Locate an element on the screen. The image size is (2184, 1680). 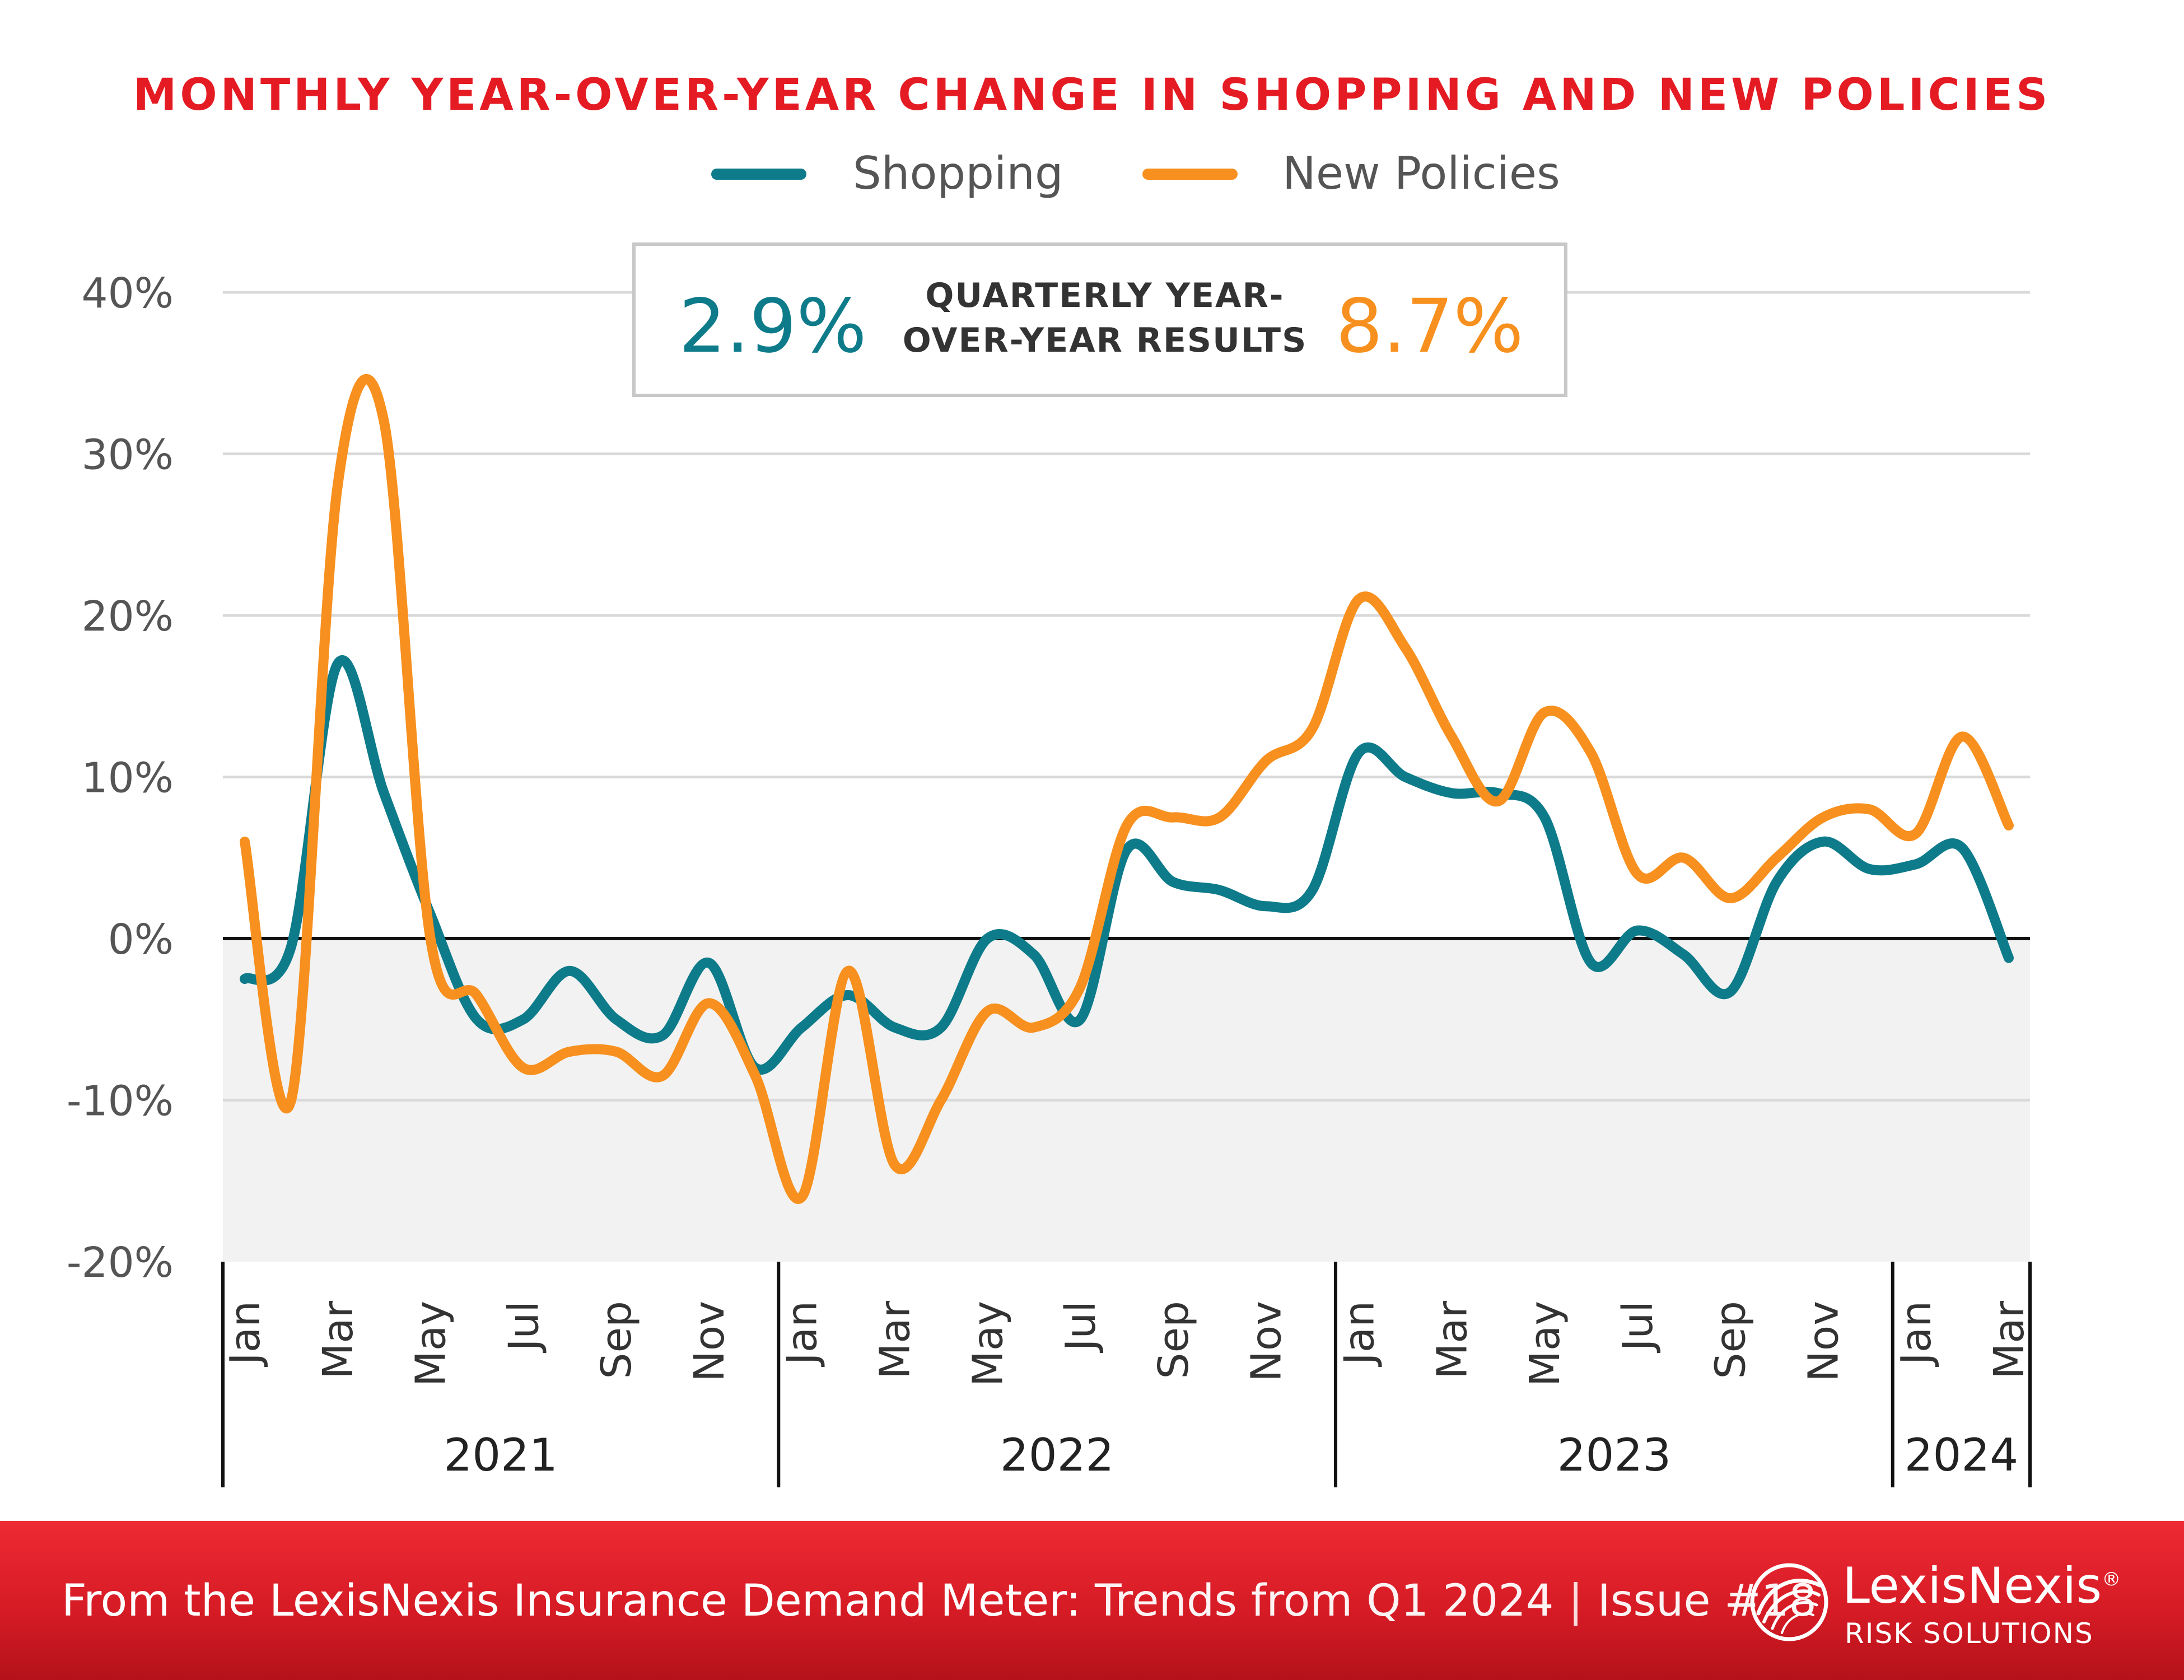
logo-wordmark: LexisNexis® is located at coordinates (1982, 1586).